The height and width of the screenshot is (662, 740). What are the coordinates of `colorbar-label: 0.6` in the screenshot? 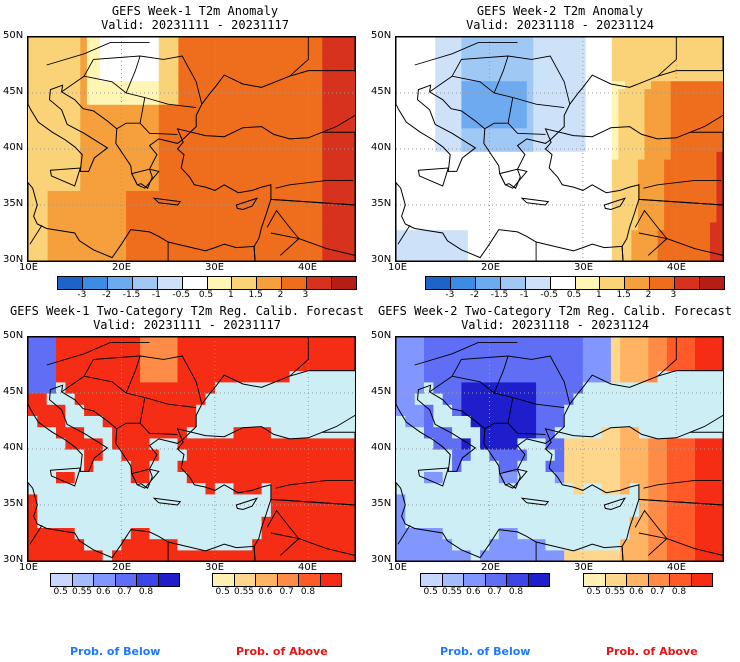 It's located at (103, 592).